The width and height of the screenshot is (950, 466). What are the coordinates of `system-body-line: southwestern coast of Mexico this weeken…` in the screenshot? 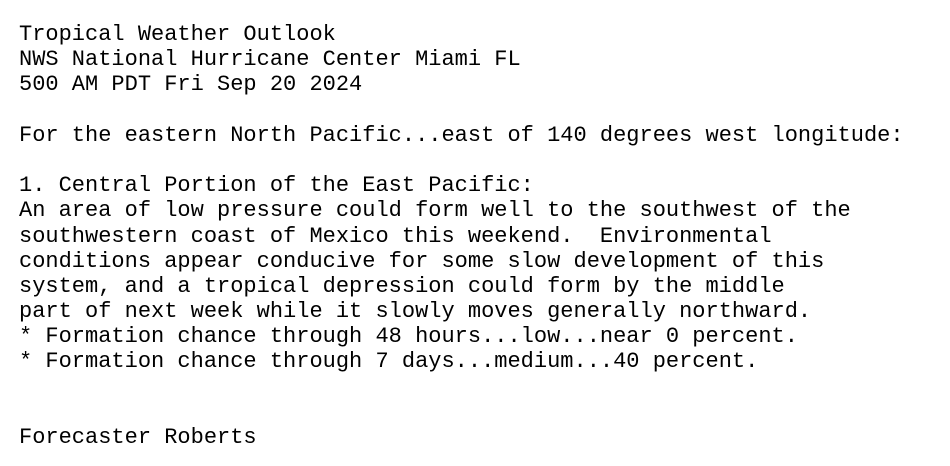 It's located at (395, 236).